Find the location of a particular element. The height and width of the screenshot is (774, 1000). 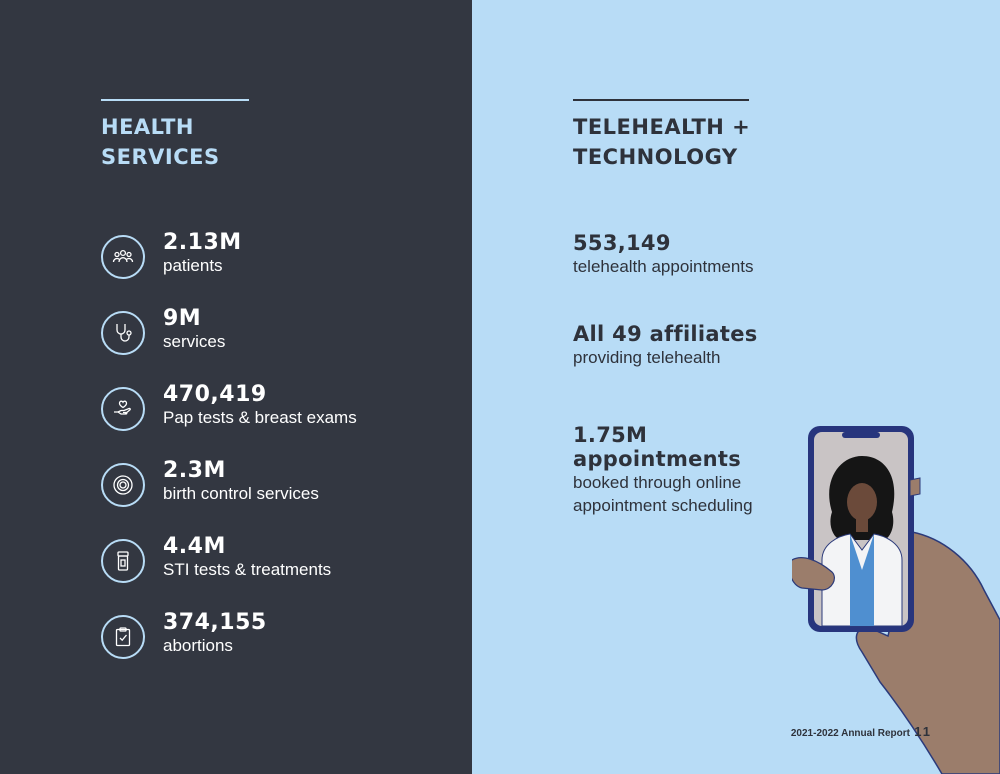

stat-label: providing telehealth is located at coordinates (647, 357).